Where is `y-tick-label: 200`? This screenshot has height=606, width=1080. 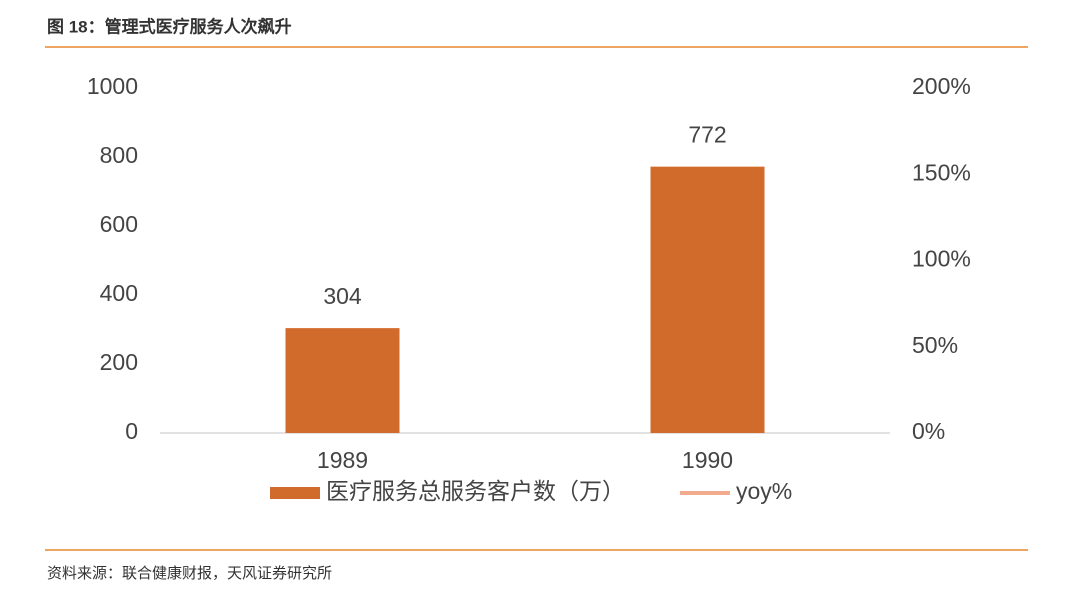 y-tick-label: 200 is located at coordinates (119, 362).